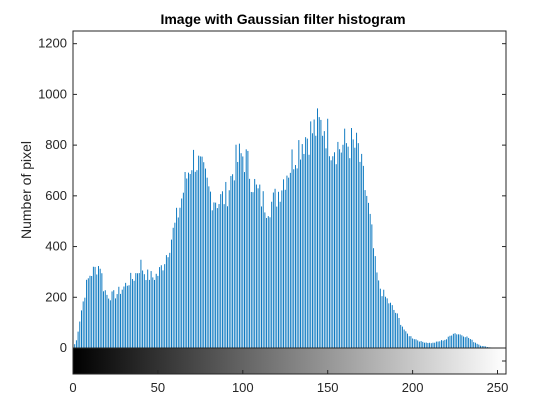 This screenshot has height=420, width=560. What do you see at coordinates (56, 144) in the screenshot?
I see `y-tick-label: 800` at bounding box center [56, 144].